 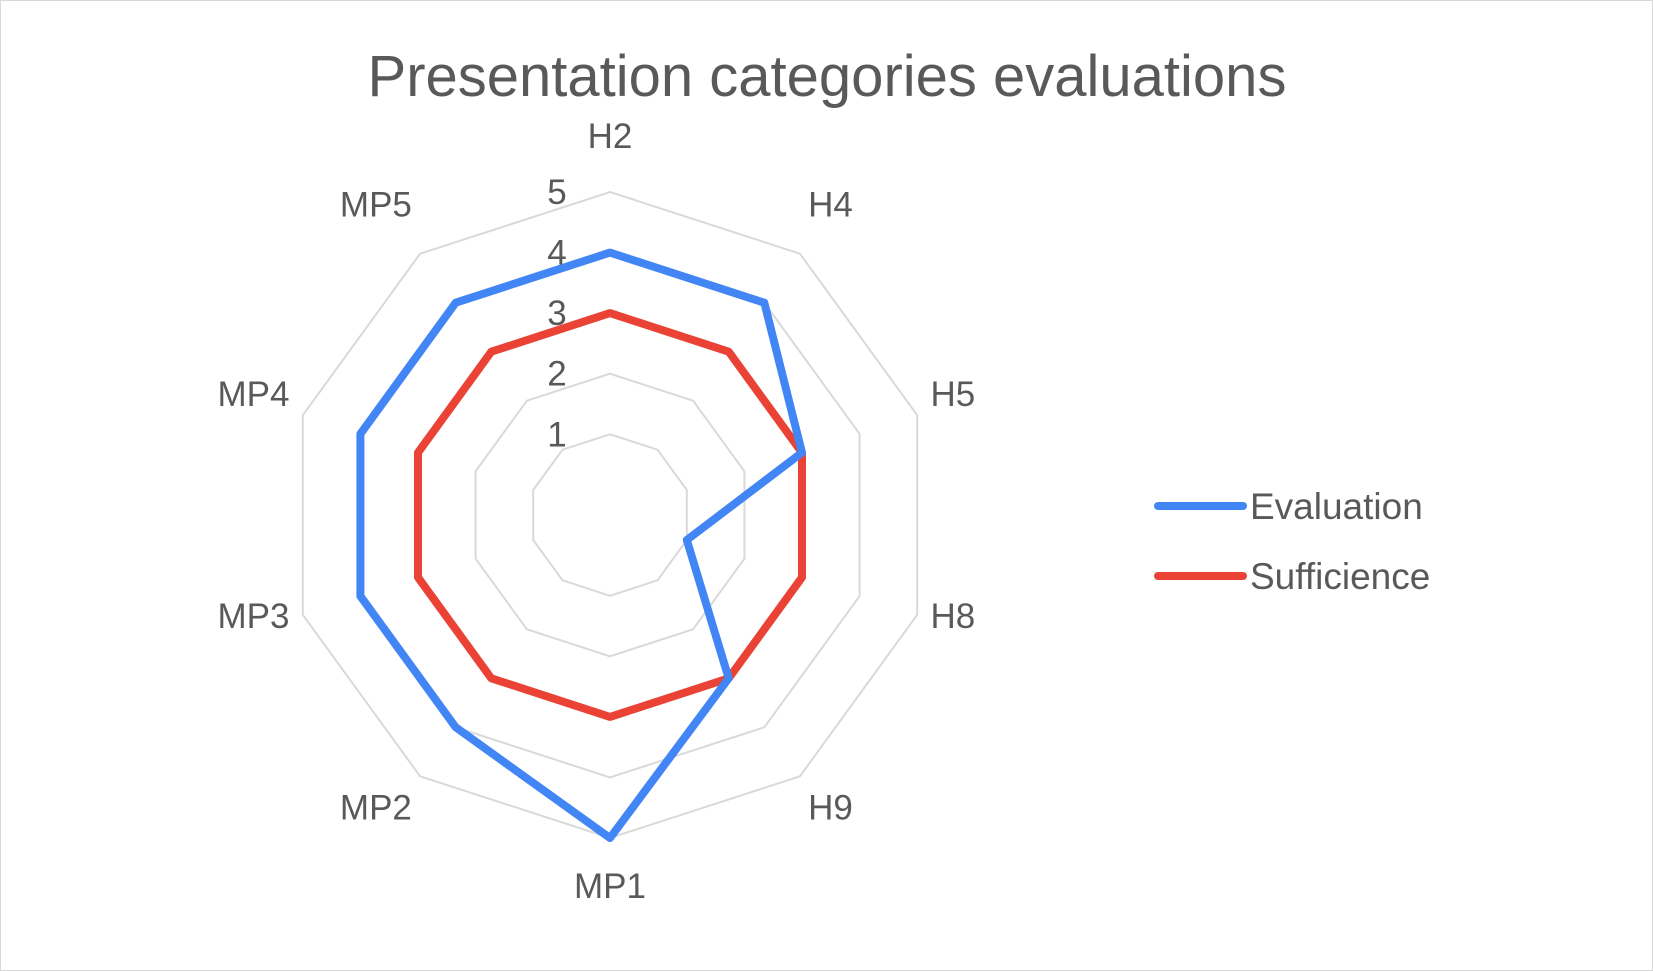 What do you see at coordinates (610, 886) in the screenshot?
I see `axis-label-mp1: MP1` at bounding box center [610, 886].